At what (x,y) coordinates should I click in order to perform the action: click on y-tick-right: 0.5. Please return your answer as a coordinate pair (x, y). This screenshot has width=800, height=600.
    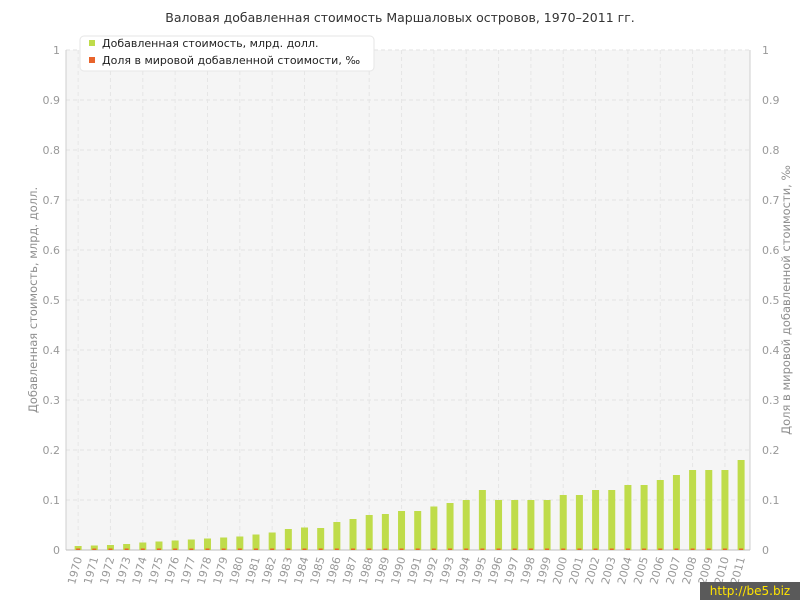
    Looking at the image, I should click on (771, 300).